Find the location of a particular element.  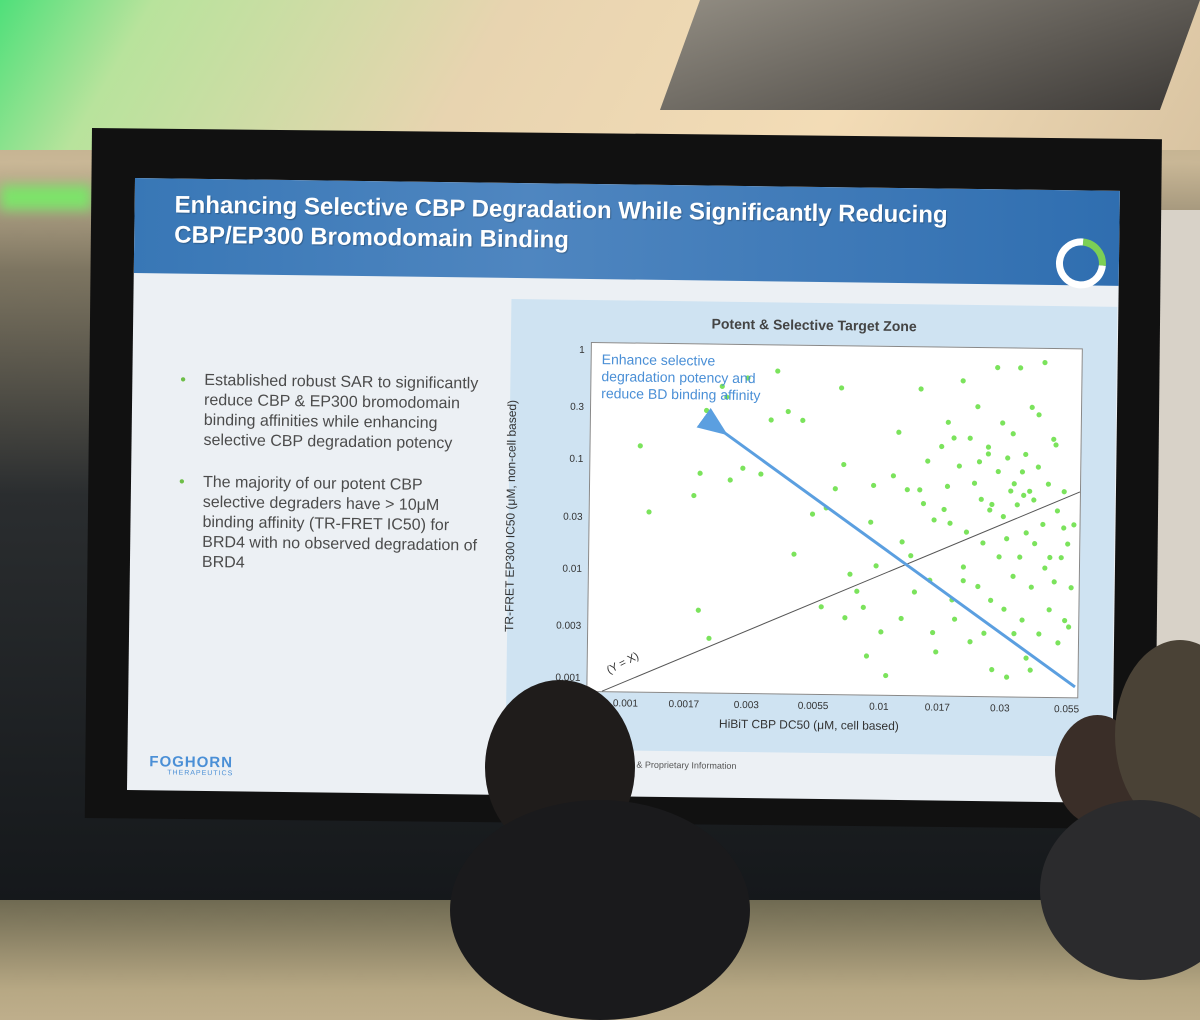

scatter-plot-svg is located at coordinates (841, 526).